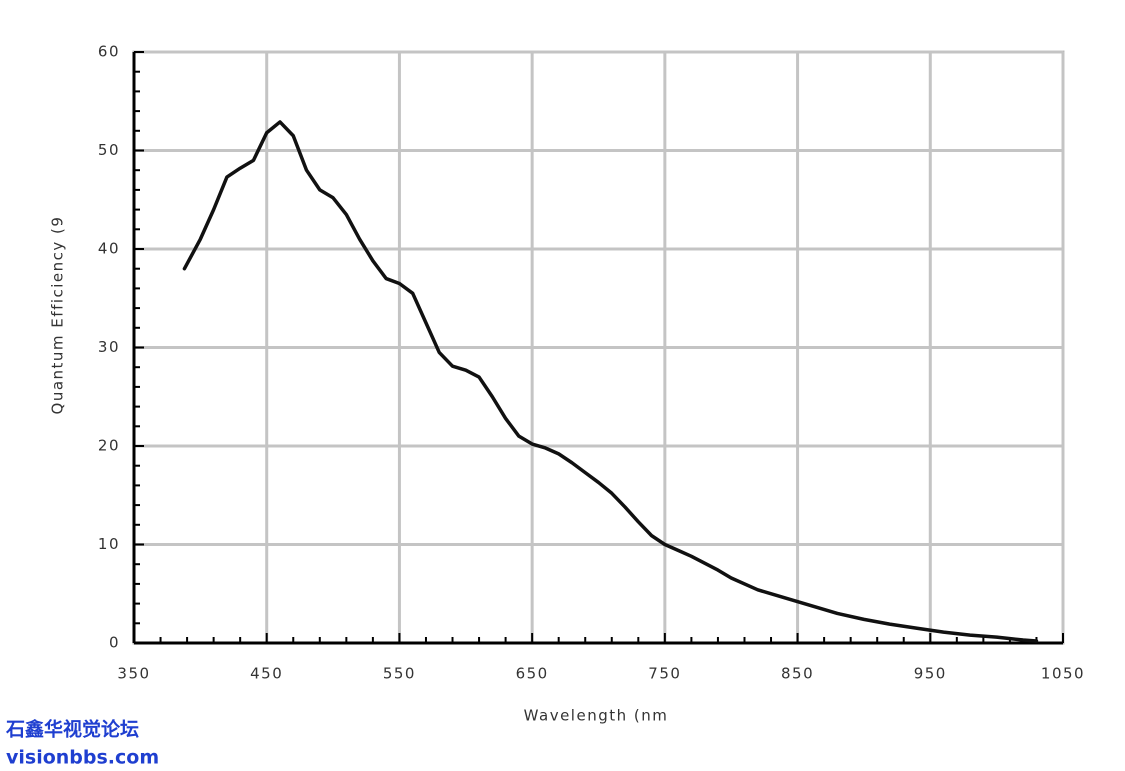 The height and width of the screenshot is (771, 1125). What do you see at coordinates (266, 674) in the screenshot?
I see `x-tick-label: 450` at bounding box center [266, 674].